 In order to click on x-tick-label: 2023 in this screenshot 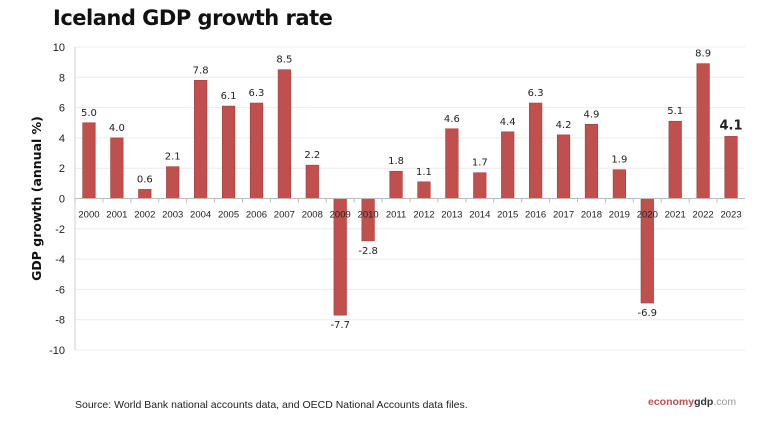, I will do `click(730, 215)`.